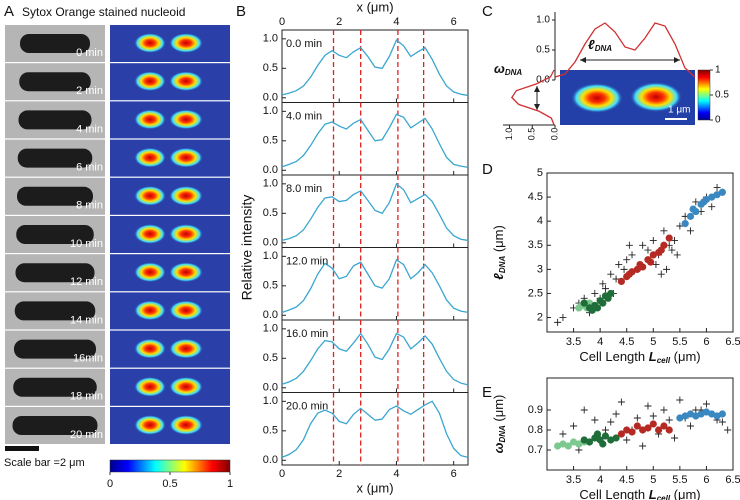 The image size is (740, 500). I want to click on label-part: ℓ, so click(498, 276).